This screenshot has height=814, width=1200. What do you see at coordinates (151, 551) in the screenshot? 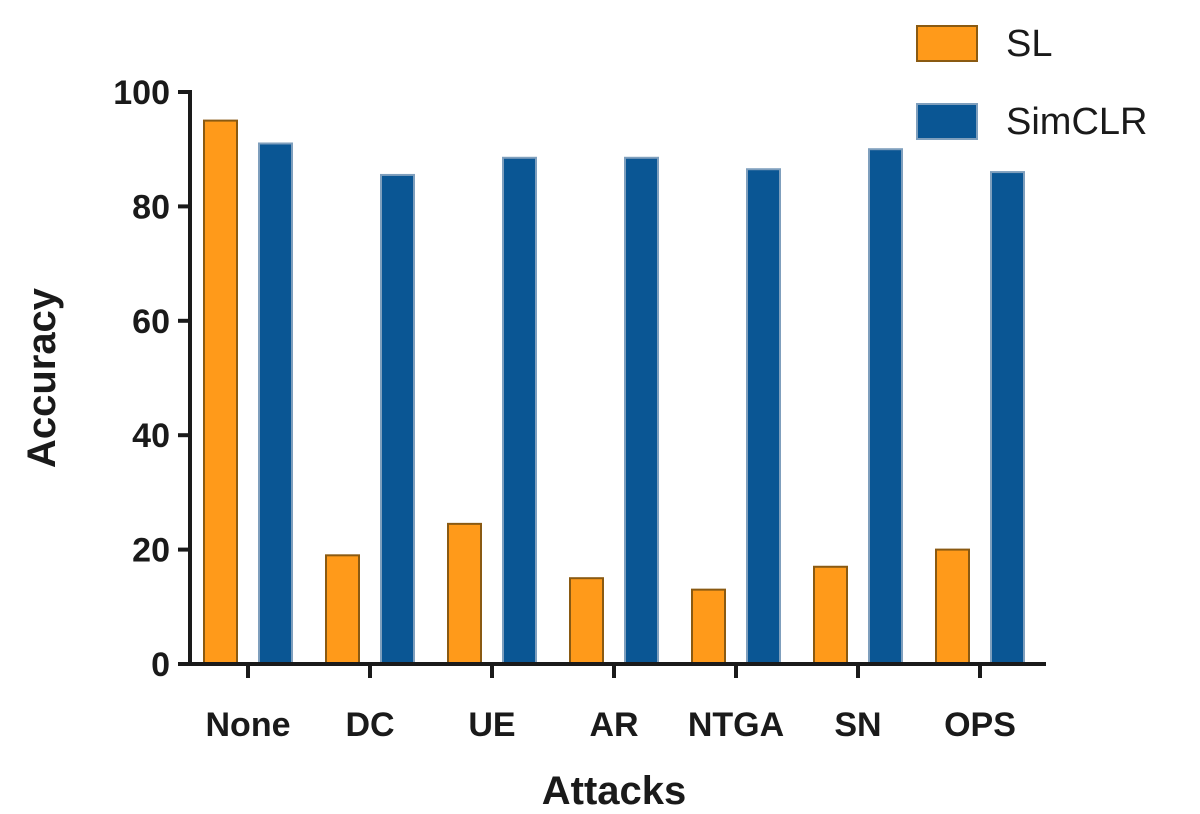
I see `y-tick-label: 20` at bounding box center [151, 551].